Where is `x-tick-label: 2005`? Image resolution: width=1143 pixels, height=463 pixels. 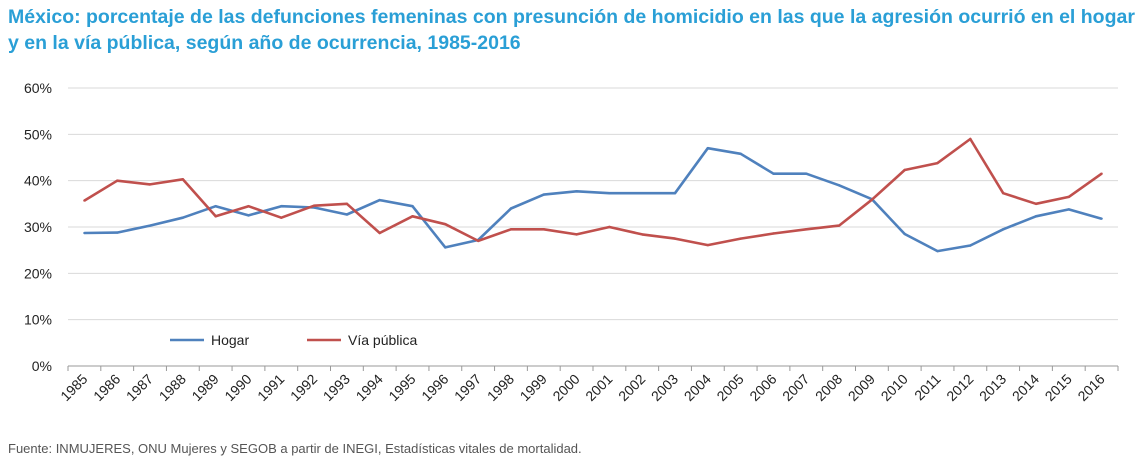
x-tick-label: 2005 is located at coordinates (729, 387).